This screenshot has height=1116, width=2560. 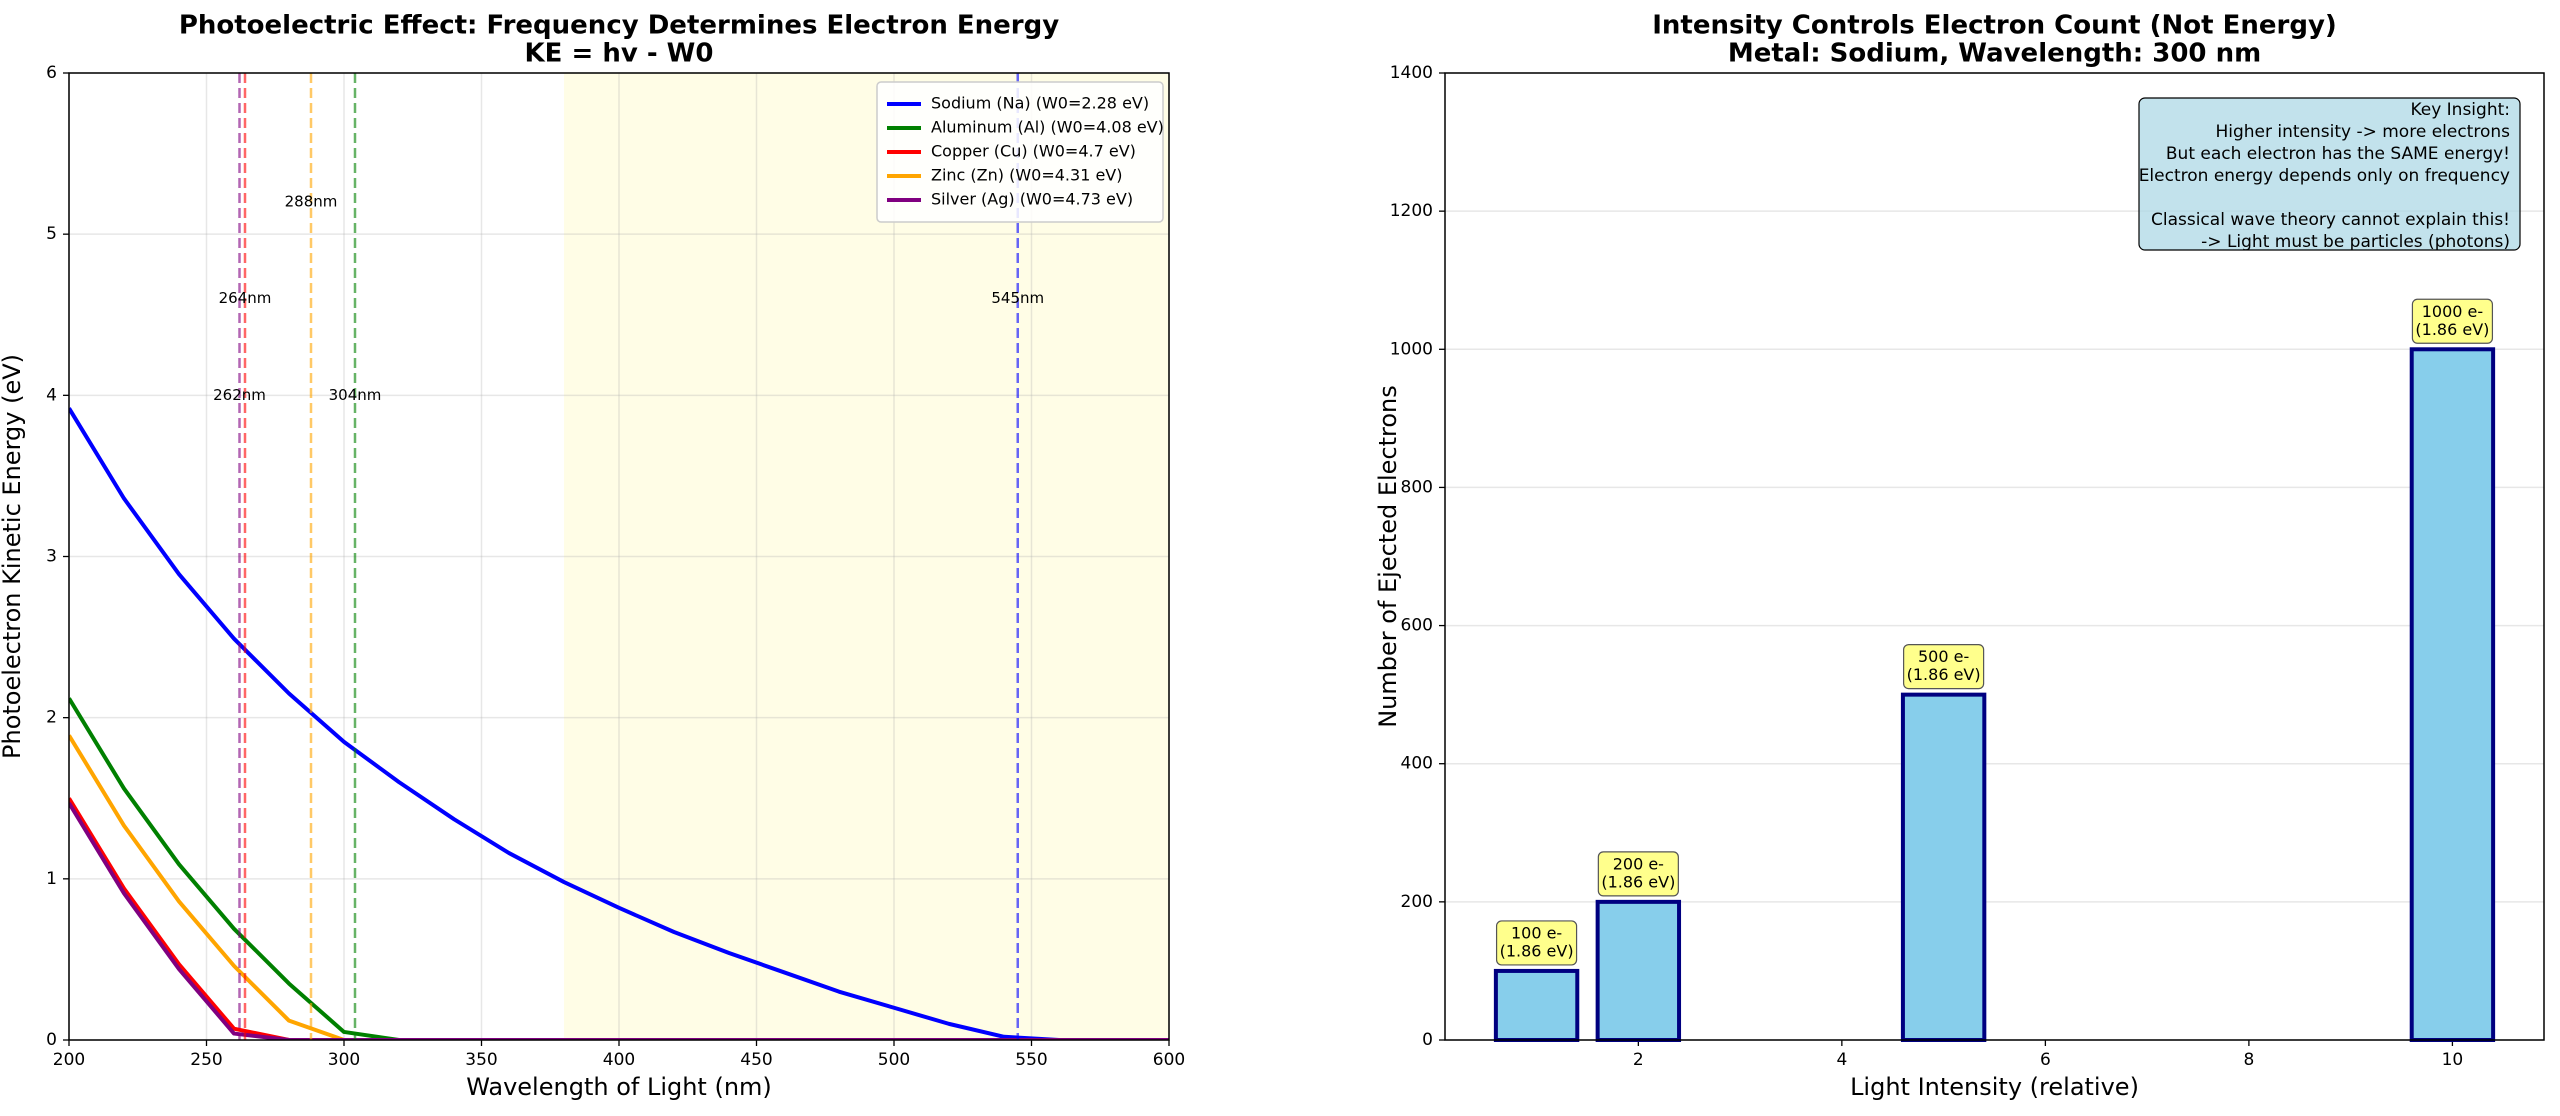 I want to click on y-tick-label: 200, so click(x=1417, y=902).